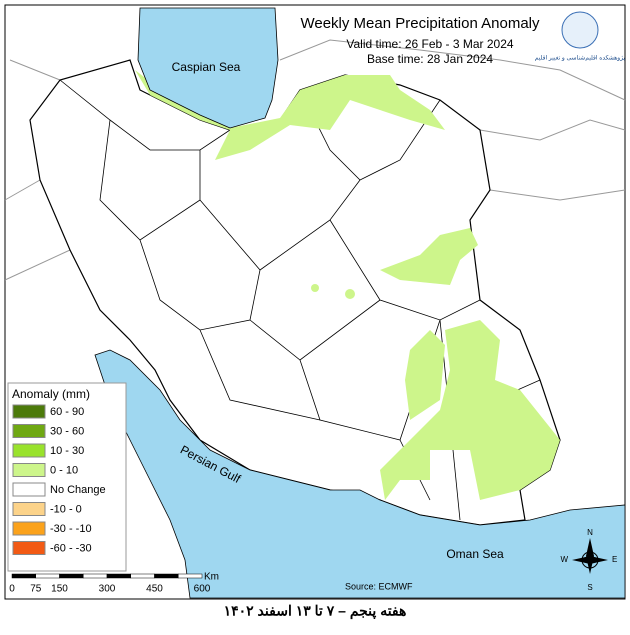 The width and height of the screenshot is (630, 635). Describe the element at coordinates (614, 559) in the screenshot. I see `compass-letter: E` at that location.